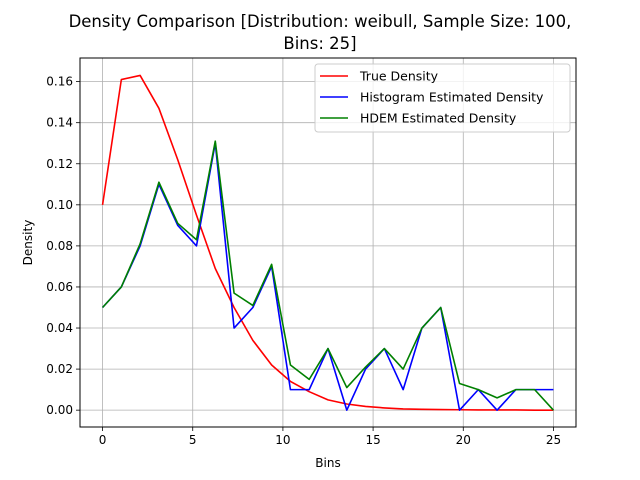 This screenshot has width=640, height=480. What do you see at coordinates (330, 437) in the screenshot?
I see `x-axis-ticks: 0 5 10 15 20 25` at bounding box center [330, 437].